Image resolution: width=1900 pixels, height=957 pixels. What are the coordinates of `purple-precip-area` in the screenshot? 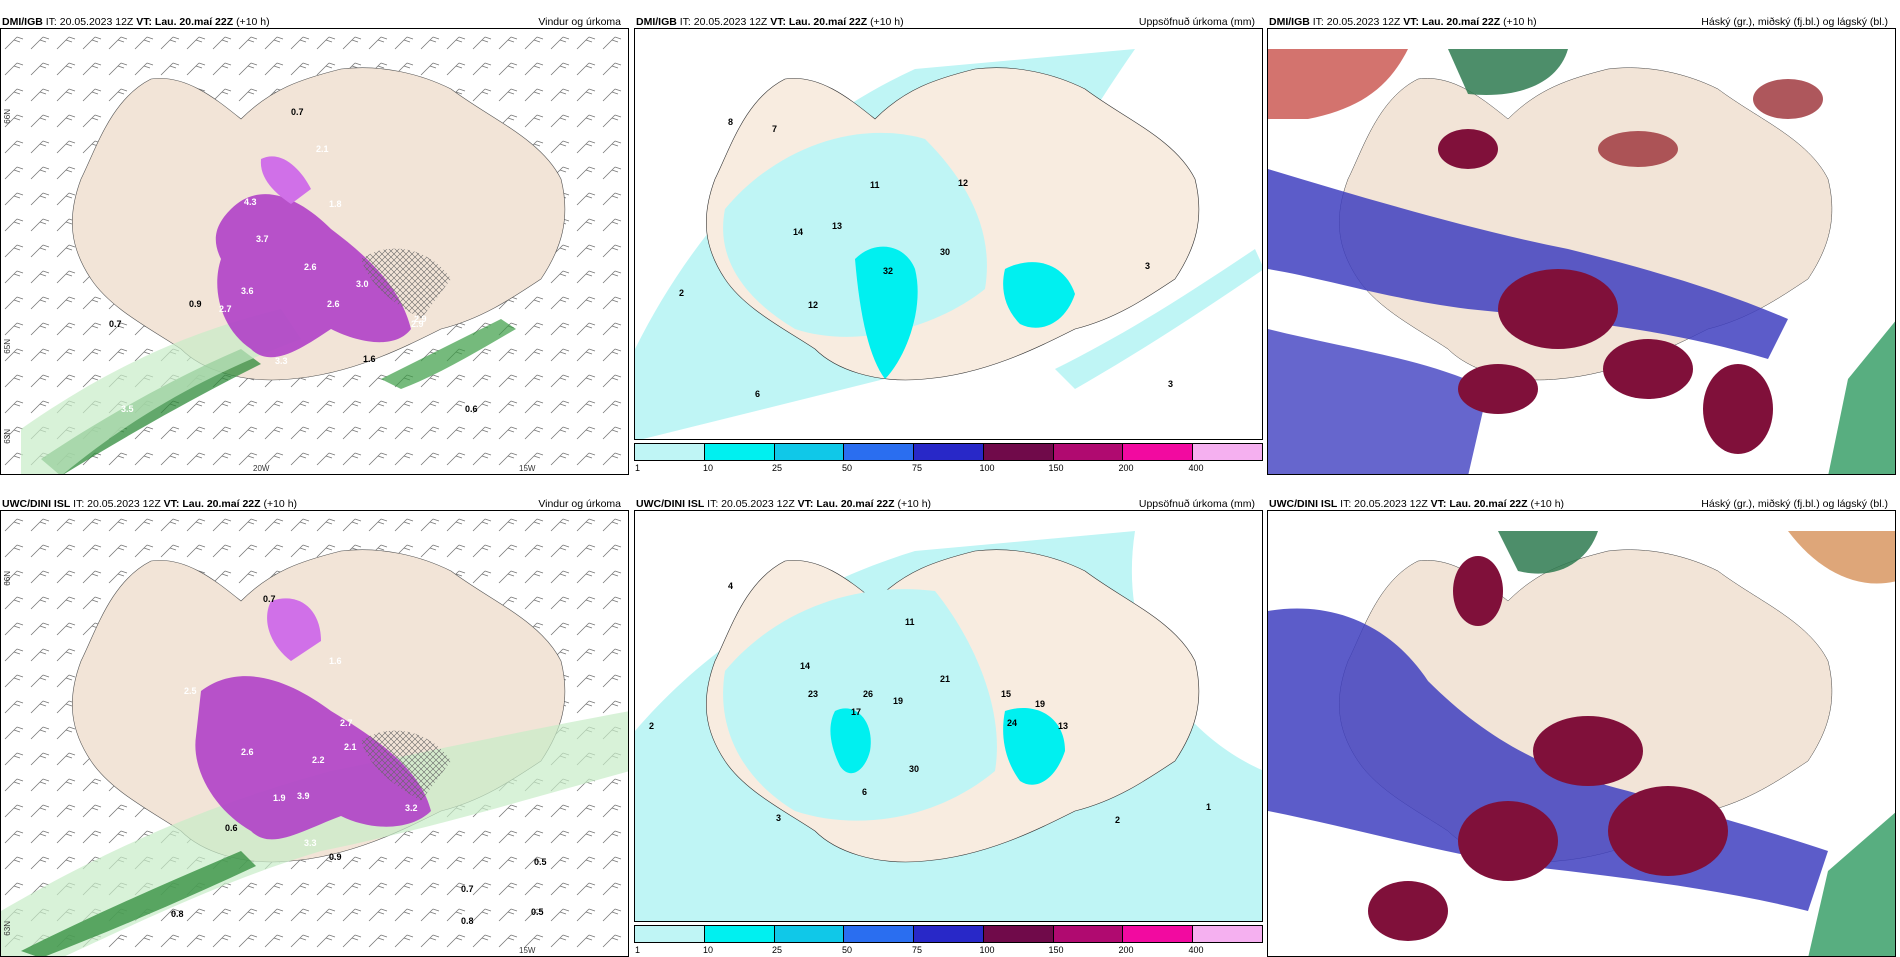 It's located at (313, 276).